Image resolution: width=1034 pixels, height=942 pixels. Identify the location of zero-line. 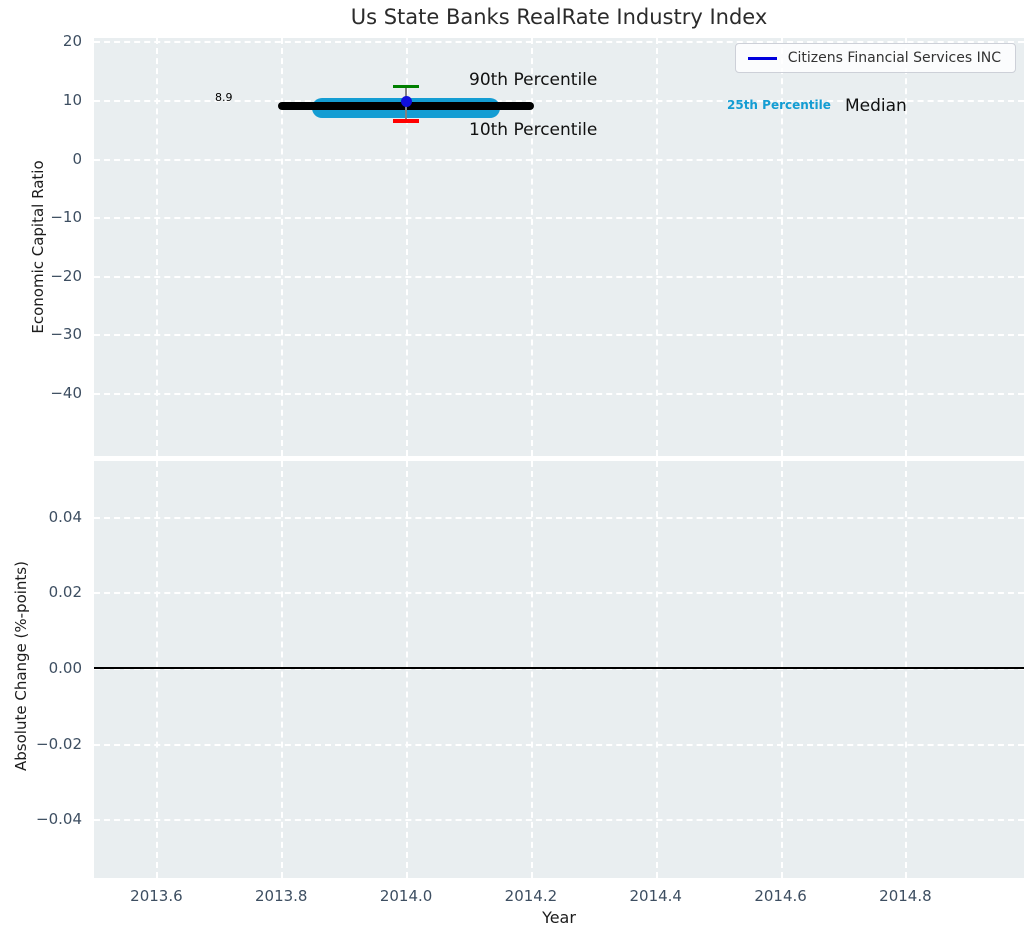
(559, 667).